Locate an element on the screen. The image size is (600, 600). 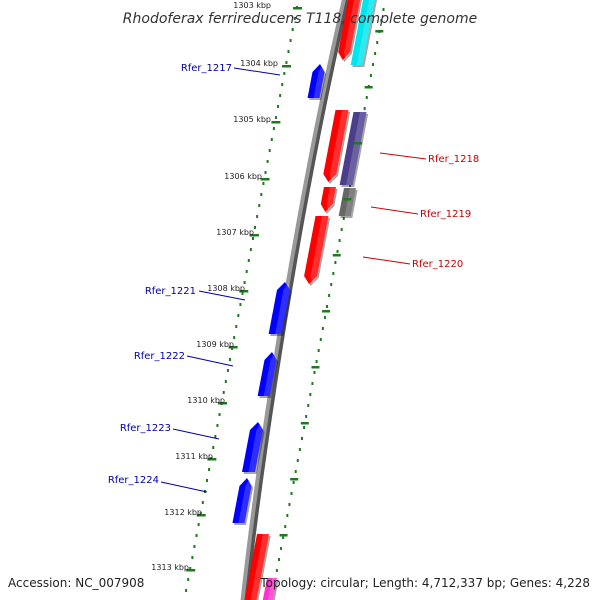
magenta-feature-glyph-body is located at coordinates (269, 589).